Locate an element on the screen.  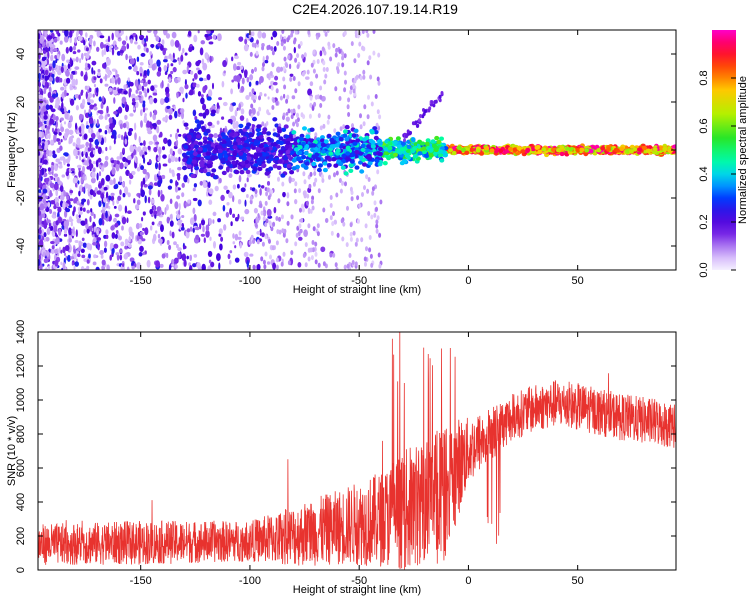
colorbar-label: Normalized spectral amplitude is located at coordinates (743, 150).